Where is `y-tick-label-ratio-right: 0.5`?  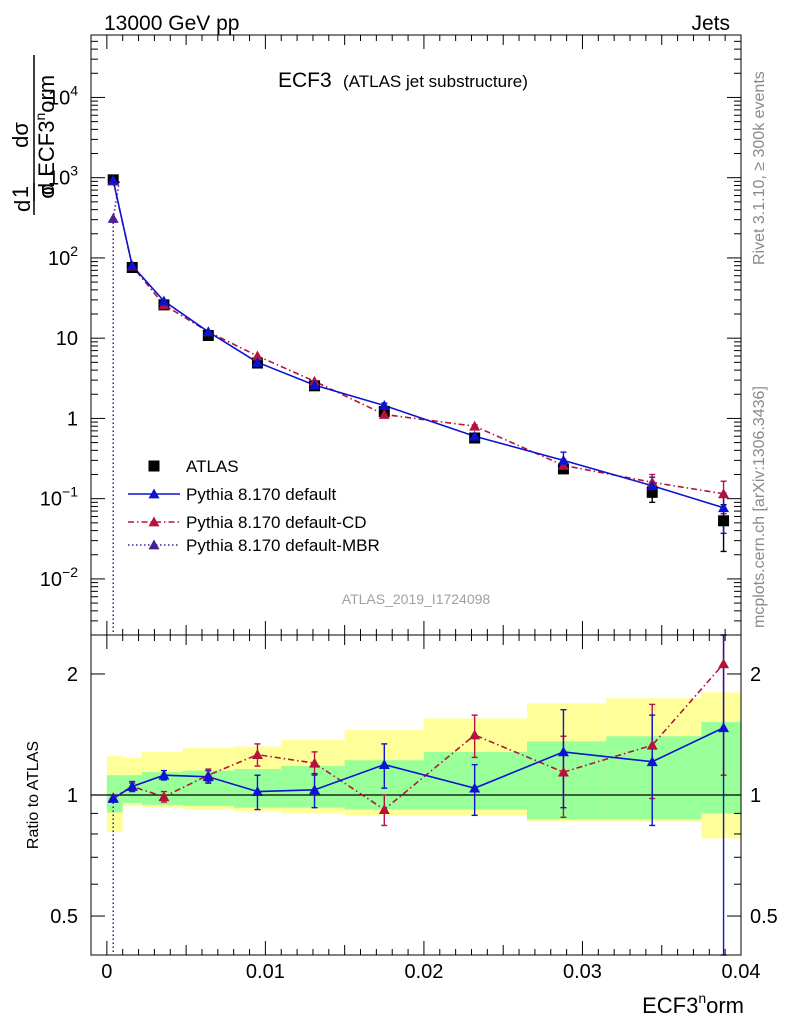 y-tick-label-ratio-right: 0.5 is located at coordinates (764, 917).